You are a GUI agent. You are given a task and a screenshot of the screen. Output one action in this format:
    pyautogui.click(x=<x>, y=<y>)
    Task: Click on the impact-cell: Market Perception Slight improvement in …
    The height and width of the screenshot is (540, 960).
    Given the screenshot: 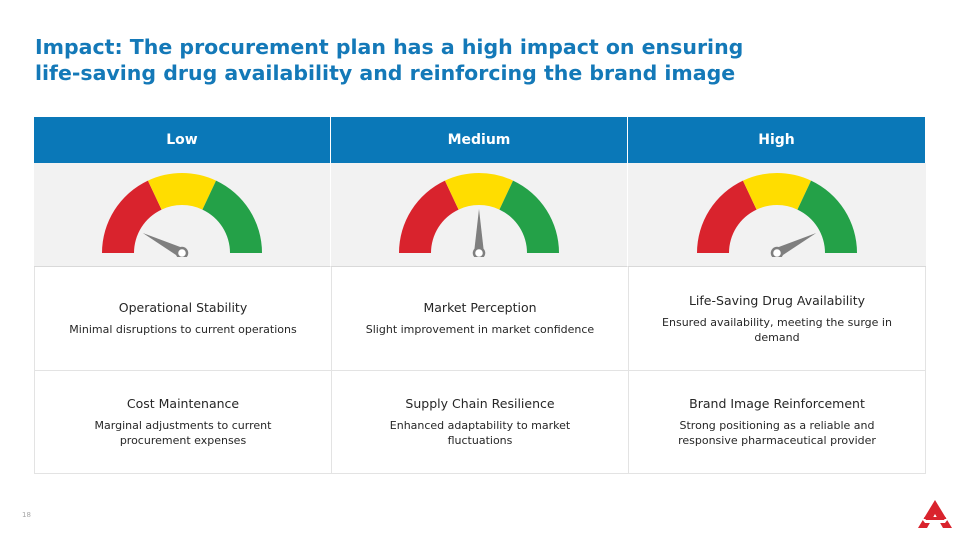 What is the action you would take?
    pyautogui.click(x=479, y=319)
    